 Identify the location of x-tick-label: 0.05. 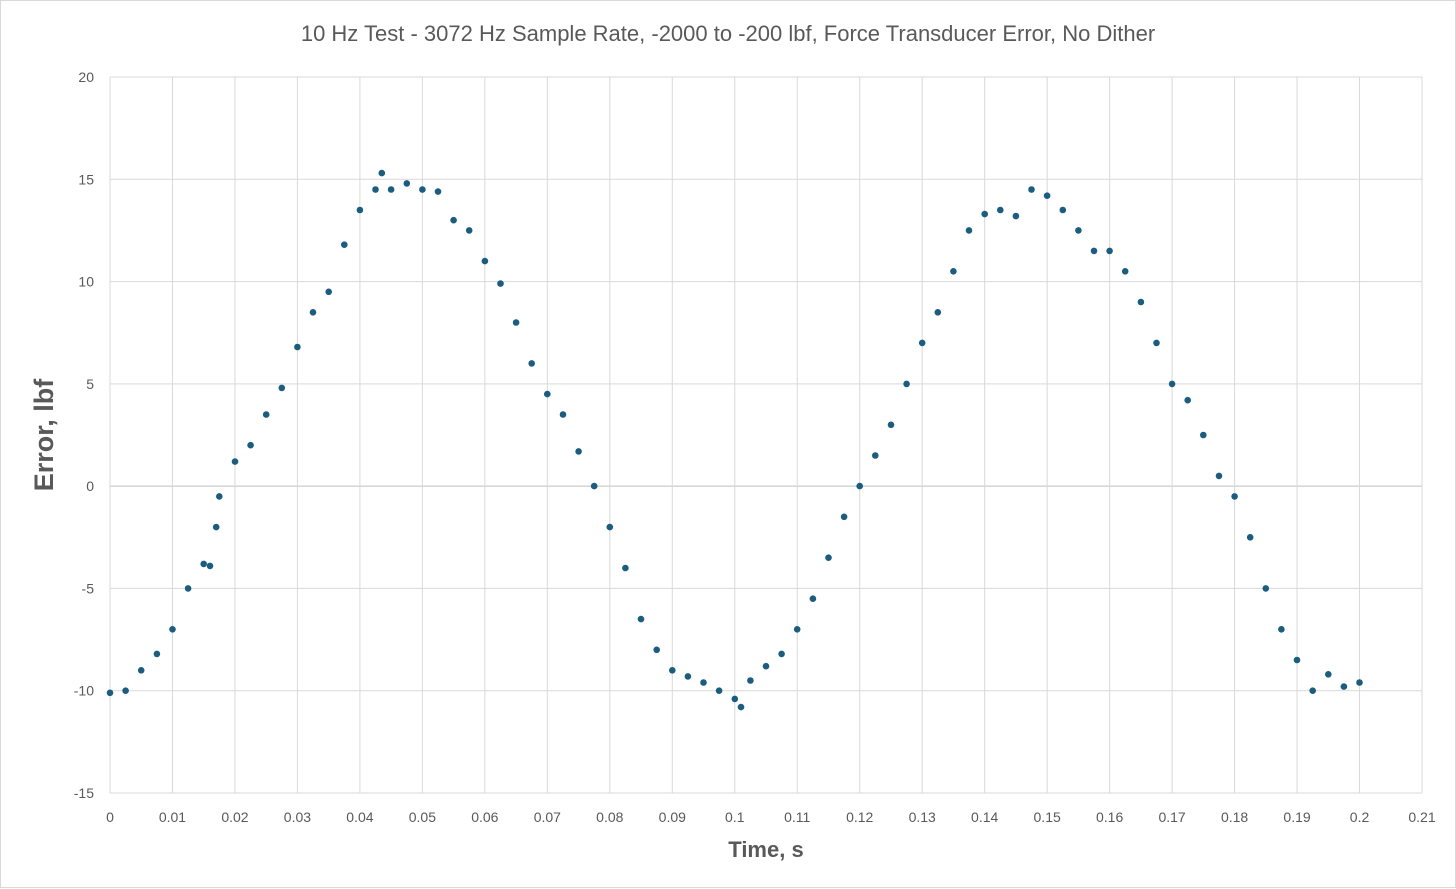
(422, 817).